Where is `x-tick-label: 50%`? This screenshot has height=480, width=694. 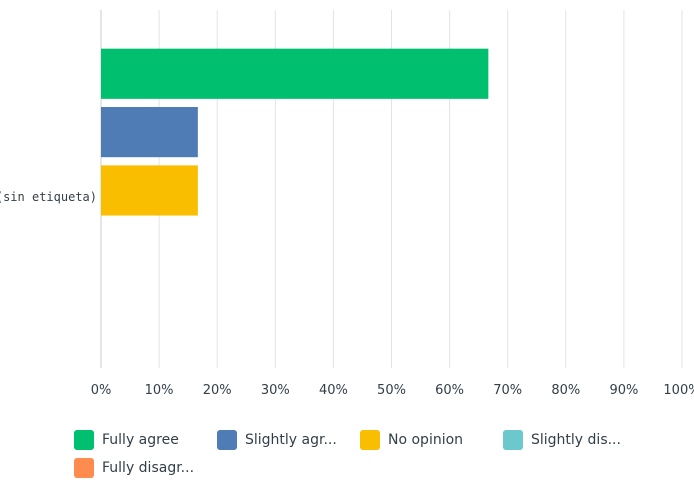 x-tick-label: 50% is located at coordinates (391, 390).